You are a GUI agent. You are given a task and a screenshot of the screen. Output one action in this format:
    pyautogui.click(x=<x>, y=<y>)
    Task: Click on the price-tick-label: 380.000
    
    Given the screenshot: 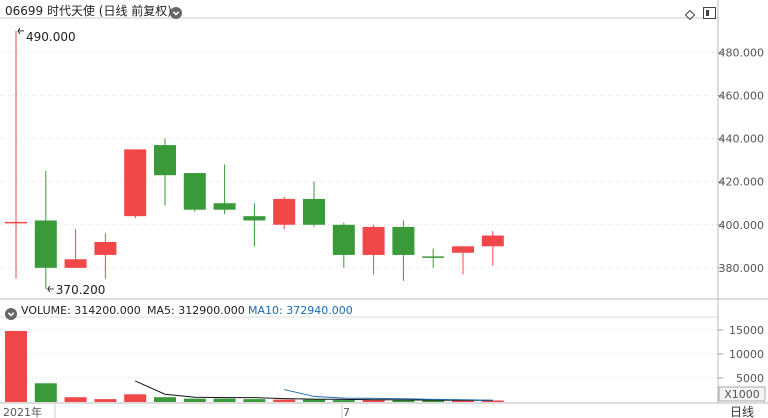 What is the action you would take?
    pyautogui.click(x=742, y=268)
    